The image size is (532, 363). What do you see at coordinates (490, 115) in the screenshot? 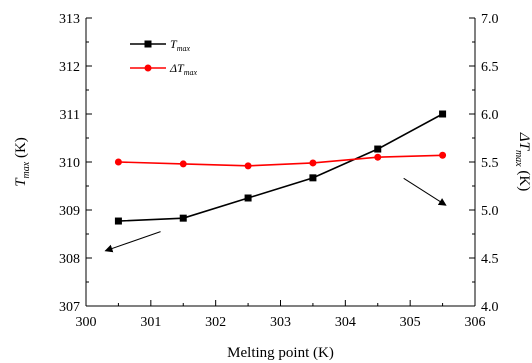
I see `y-right-tick-label: 6.0` at bounding box center [490, 115].